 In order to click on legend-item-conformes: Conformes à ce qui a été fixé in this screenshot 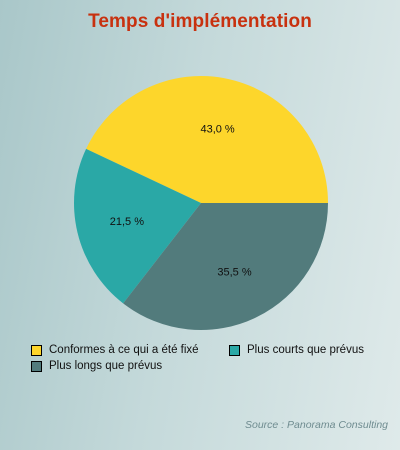, I will do `click(115, 350)`.